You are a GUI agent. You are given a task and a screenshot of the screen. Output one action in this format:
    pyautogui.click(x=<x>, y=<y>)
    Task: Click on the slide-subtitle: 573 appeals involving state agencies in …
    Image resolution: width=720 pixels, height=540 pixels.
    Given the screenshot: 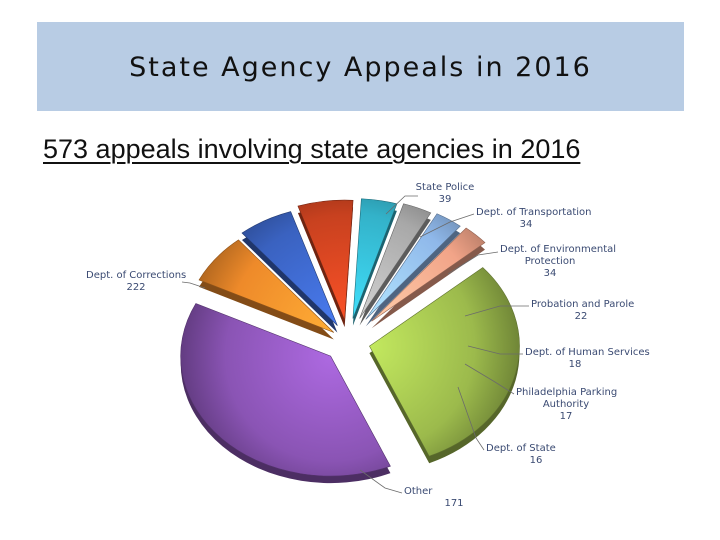 What is the action you would take?
    pyautogui.click(x=312, y=149)
    